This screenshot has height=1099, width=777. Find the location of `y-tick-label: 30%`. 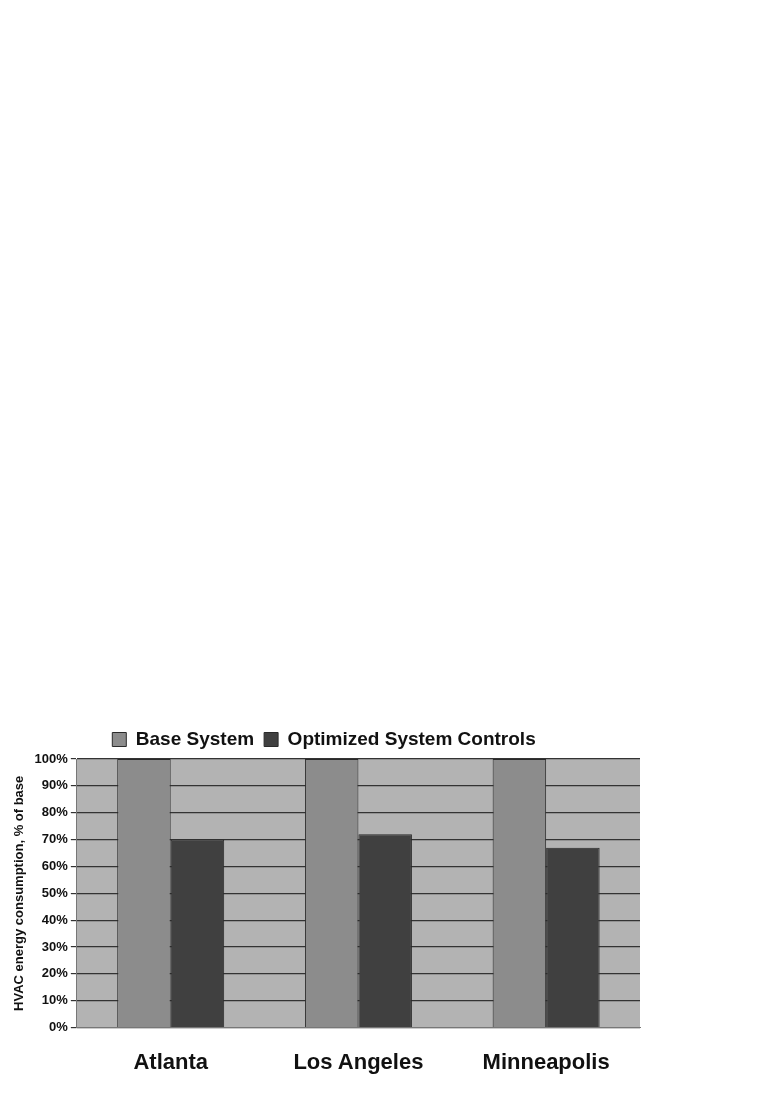

y-tick-label: 30% is located at coordinates (55, 946).